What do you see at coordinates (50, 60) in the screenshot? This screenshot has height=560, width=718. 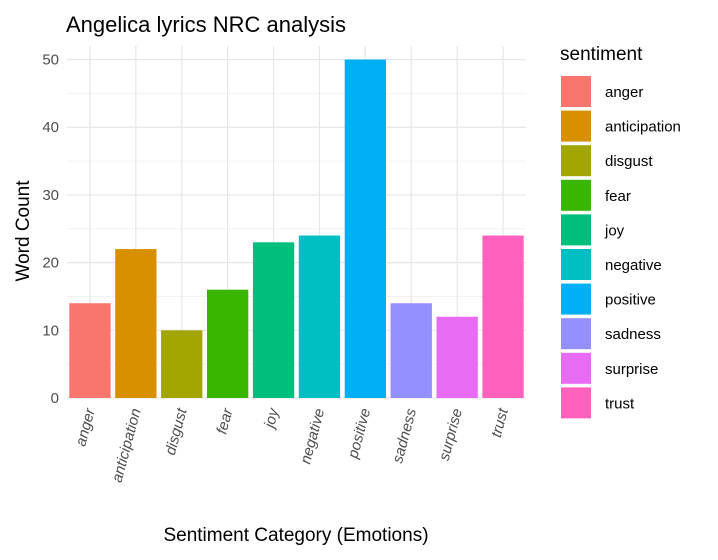 I see `y-tick-label: 50` at bounding box center [50, 60].